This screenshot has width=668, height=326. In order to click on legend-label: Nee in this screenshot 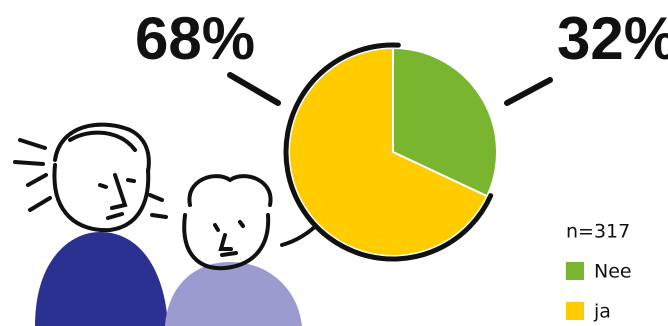, I will do `click(613, 272)`.